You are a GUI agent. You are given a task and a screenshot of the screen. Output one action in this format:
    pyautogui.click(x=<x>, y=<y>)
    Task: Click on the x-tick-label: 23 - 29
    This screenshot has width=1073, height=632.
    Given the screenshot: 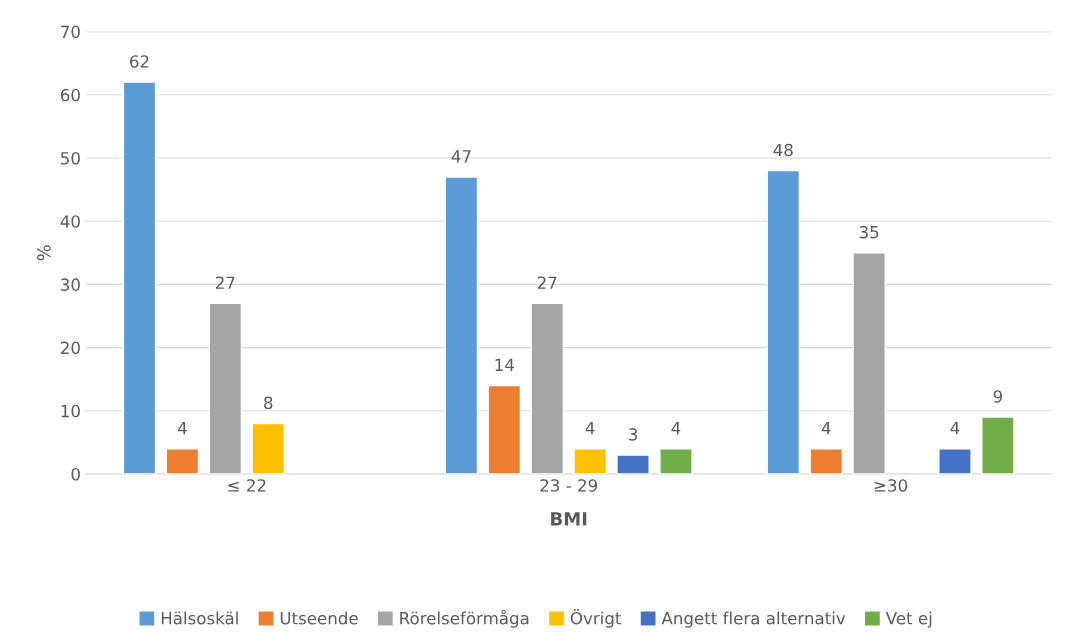 What is the action you would take?
    pyautogui.click(x=569, y=485)
    